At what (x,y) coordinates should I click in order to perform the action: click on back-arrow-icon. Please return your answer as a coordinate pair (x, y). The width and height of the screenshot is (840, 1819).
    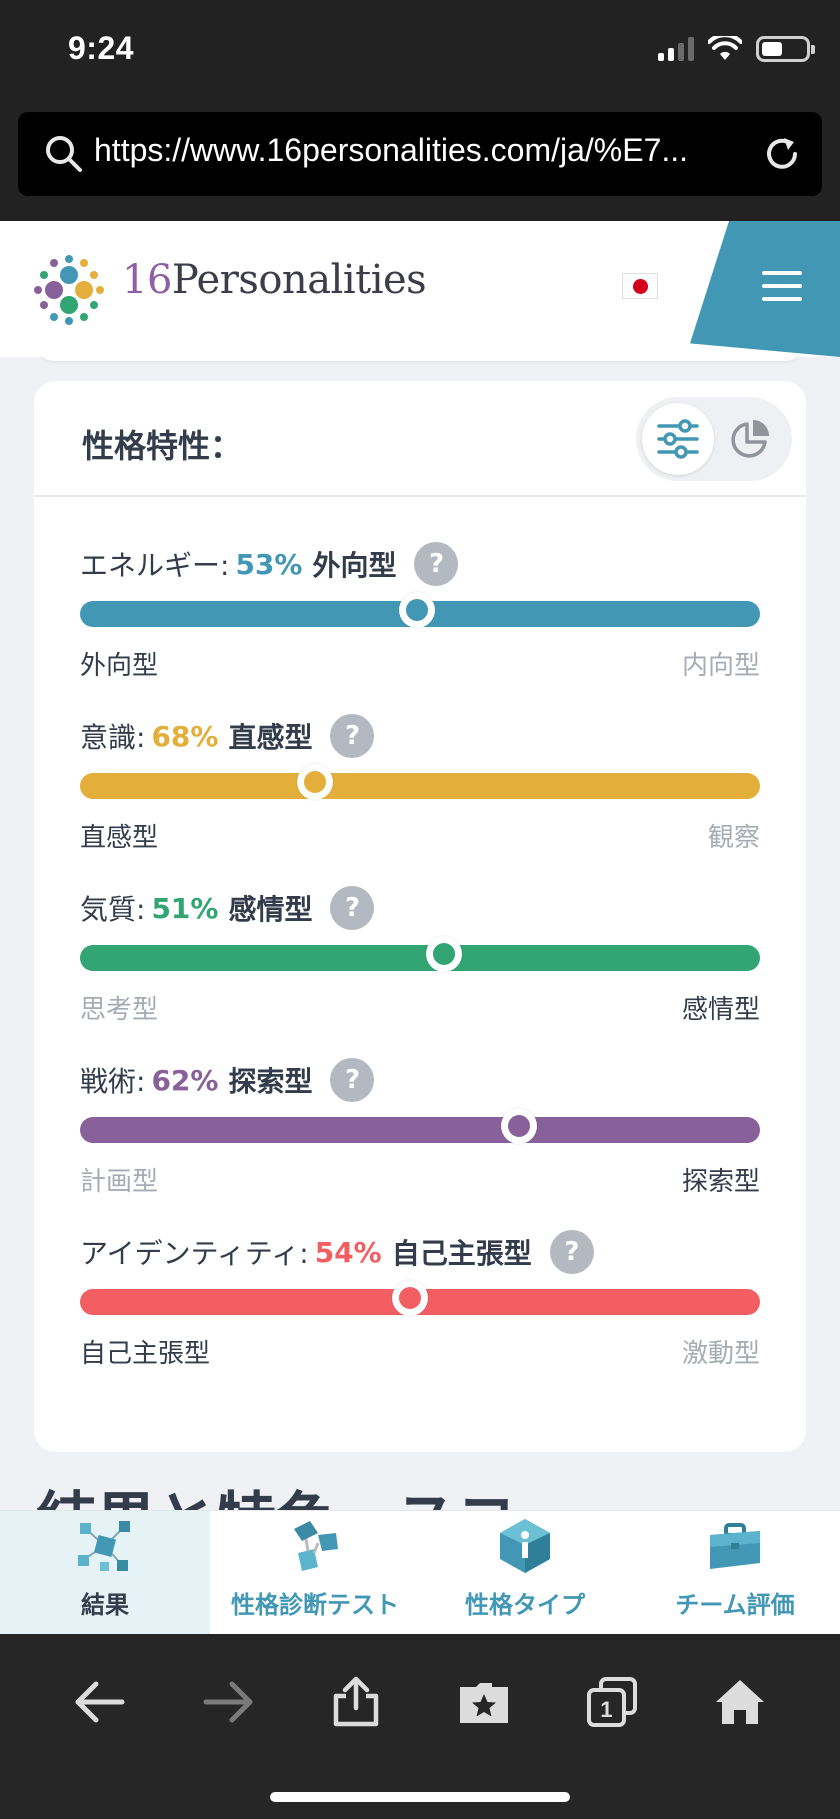
    Looking at the image, I should click on (100, 1702).